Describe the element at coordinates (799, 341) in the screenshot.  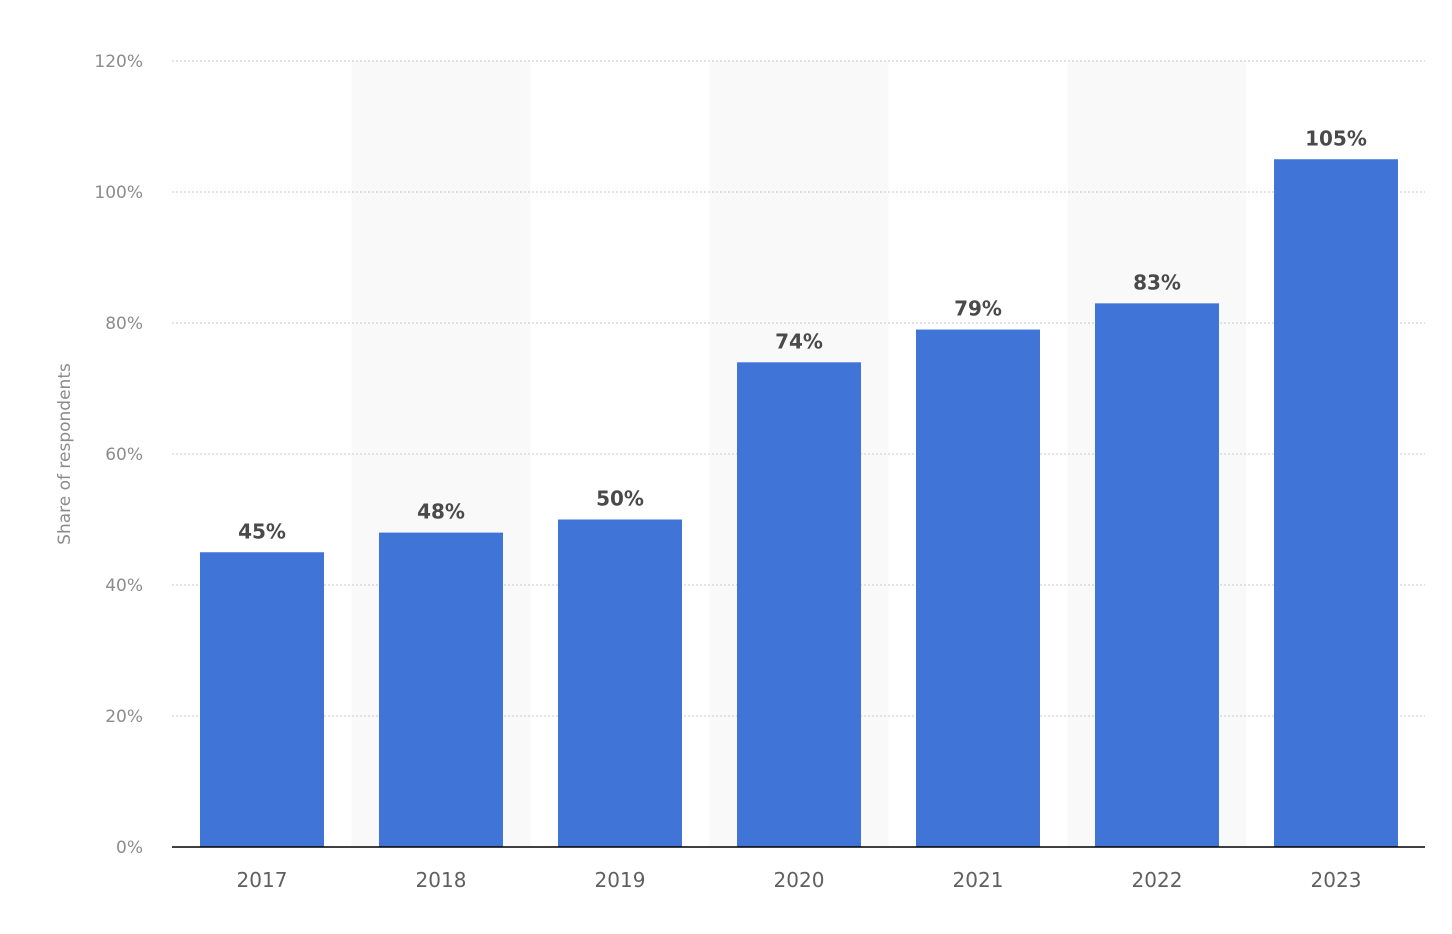
I see `data-label: 74%` at that location.